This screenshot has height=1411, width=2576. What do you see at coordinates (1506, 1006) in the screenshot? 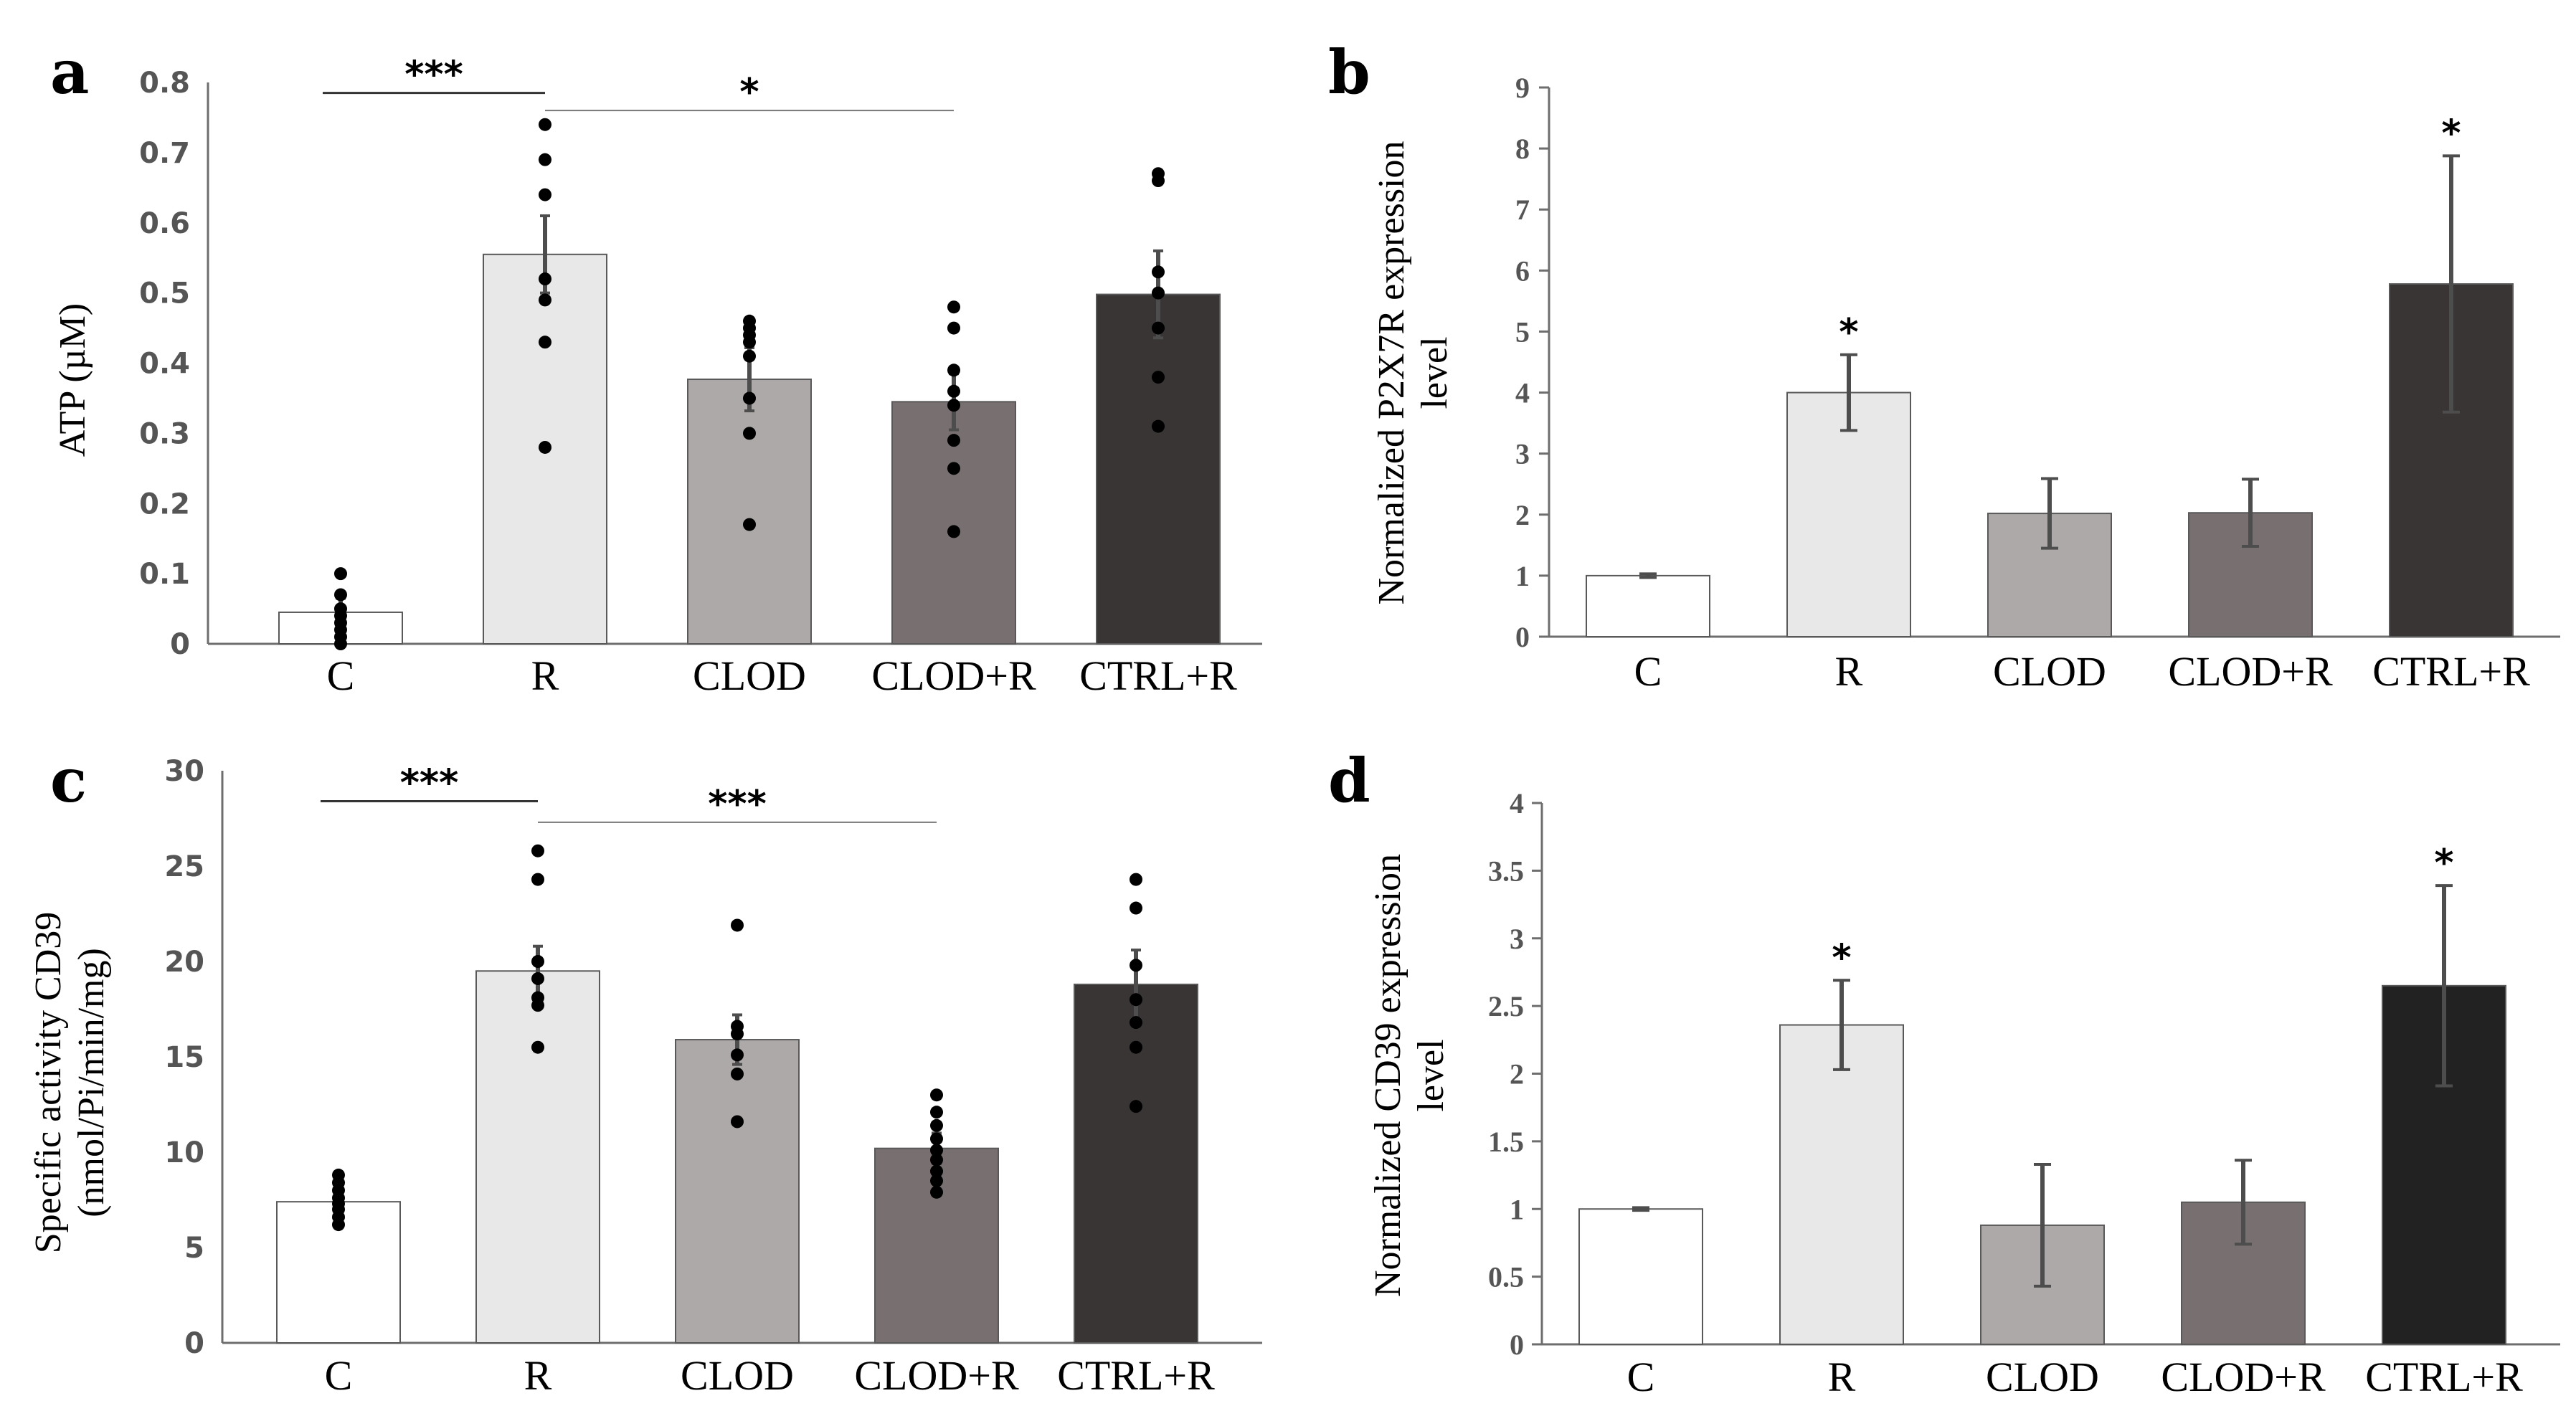
I see `panel-d-y-tick-label: 2.5` at bounding box center [1506, 1006].